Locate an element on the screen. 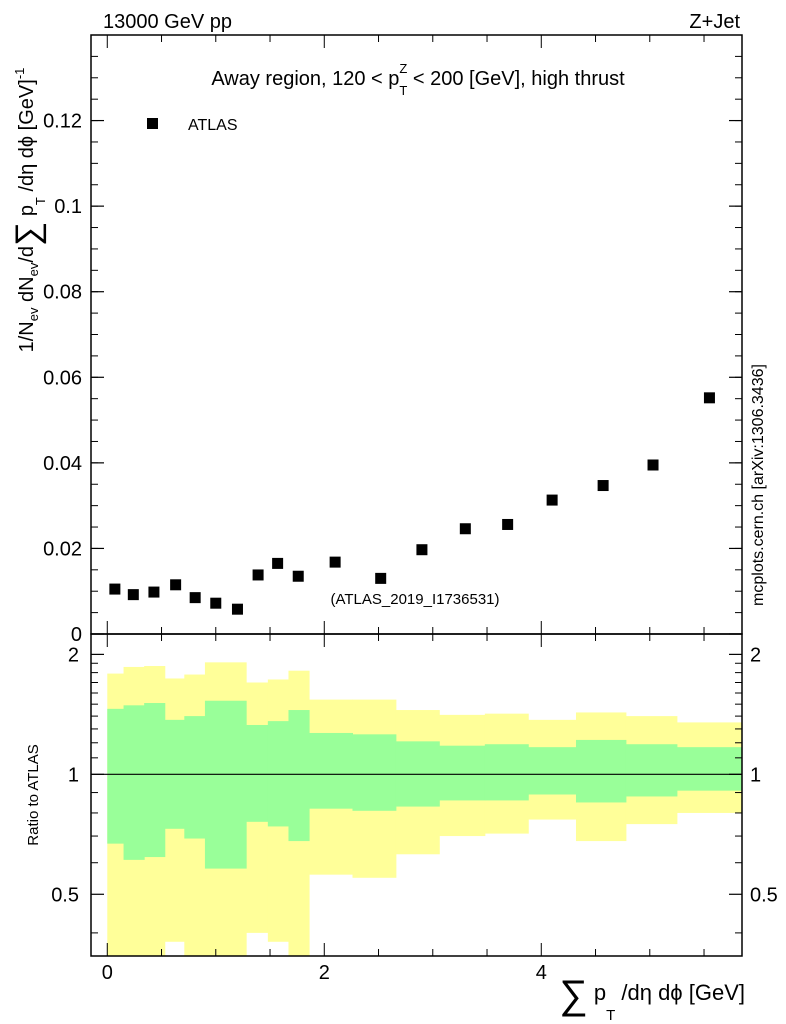  x-tick-label: 4 is located at coordinates (541, 973).